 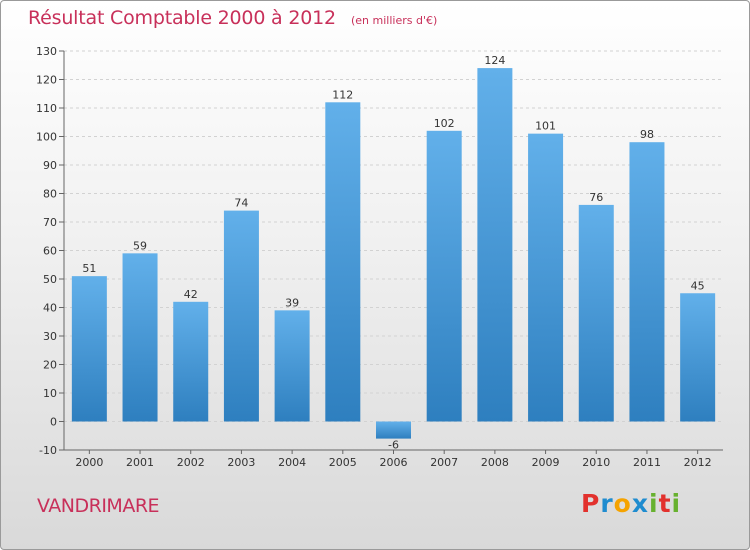 I want to click on y-tick-label: 20, so click(x=50, y=365).